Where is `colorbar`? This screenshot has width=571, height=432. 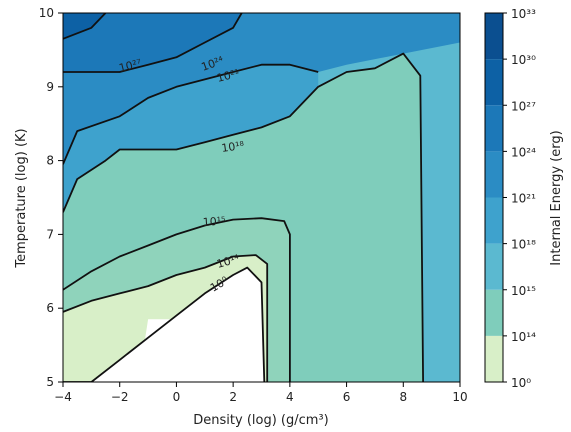
colorbar is located at coordinates (494, 197).